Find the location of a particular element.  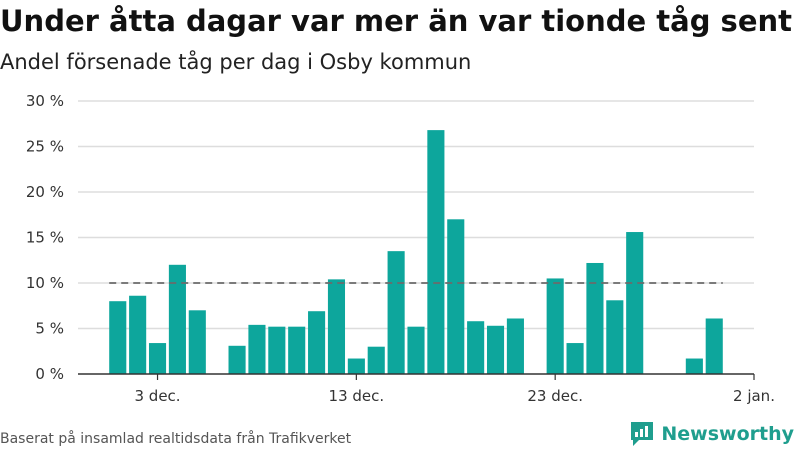

chart-speech-bubble-icon is located at coordinates (642, 434).